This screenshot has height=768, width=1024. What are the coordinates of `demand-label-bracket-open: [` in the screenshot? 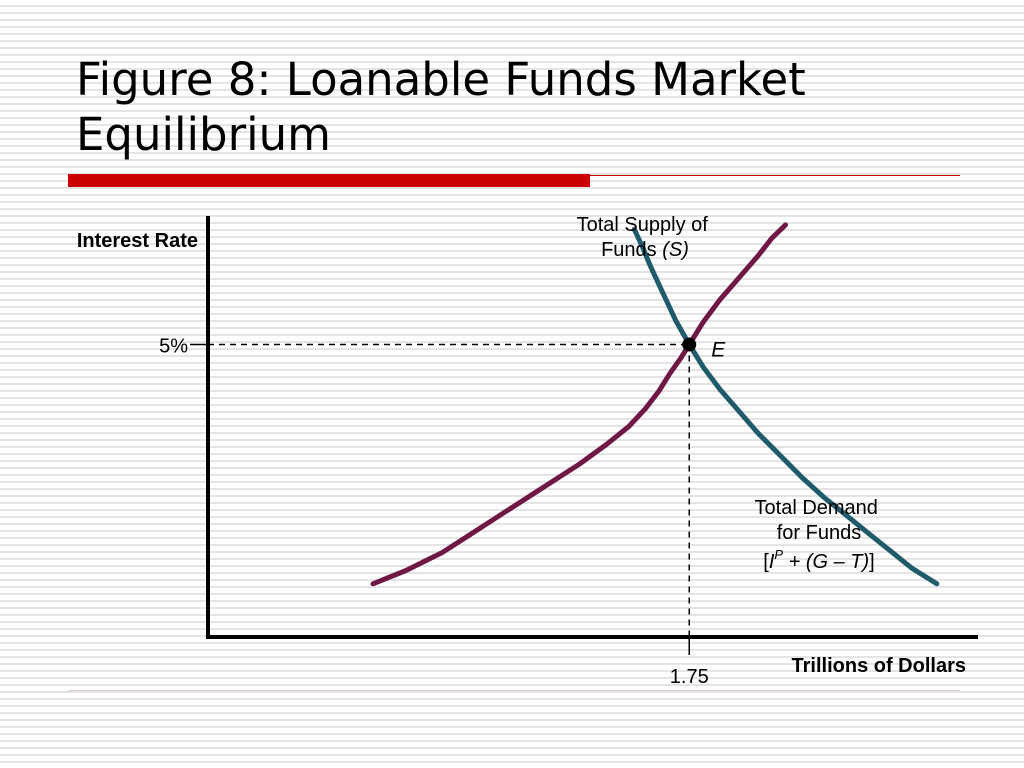 It's located at (766, 562).